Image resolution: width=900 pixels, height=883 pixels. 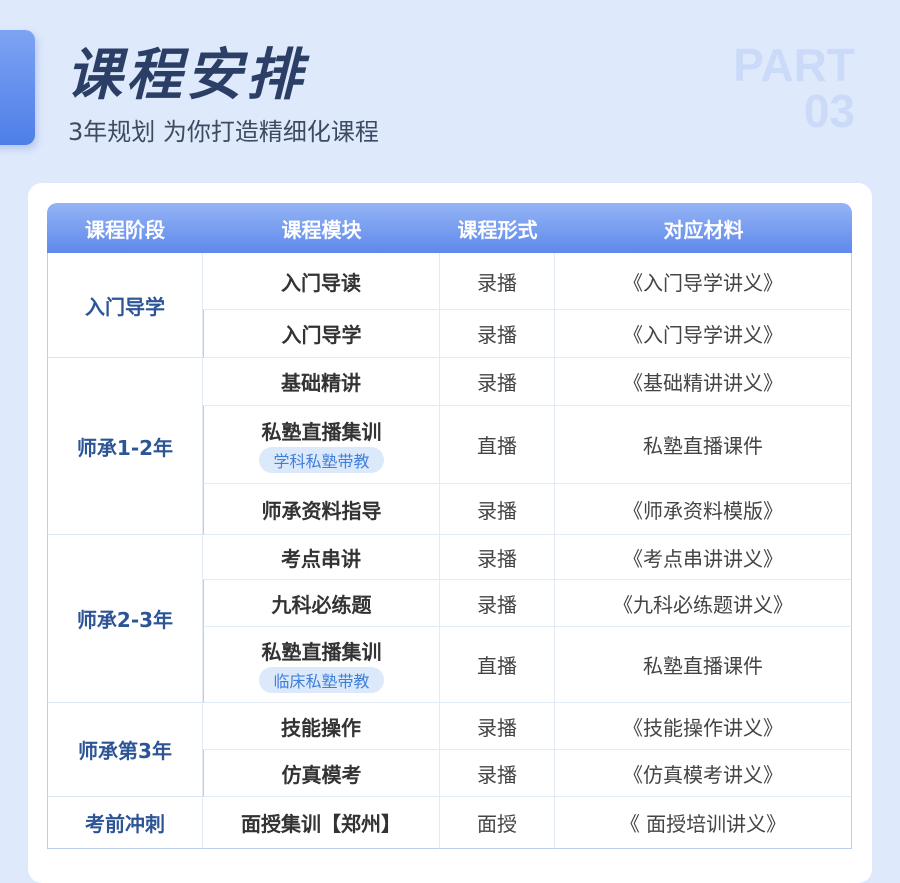 I want to click on module-cell: 基础精讲, so click(x=321, y=382).